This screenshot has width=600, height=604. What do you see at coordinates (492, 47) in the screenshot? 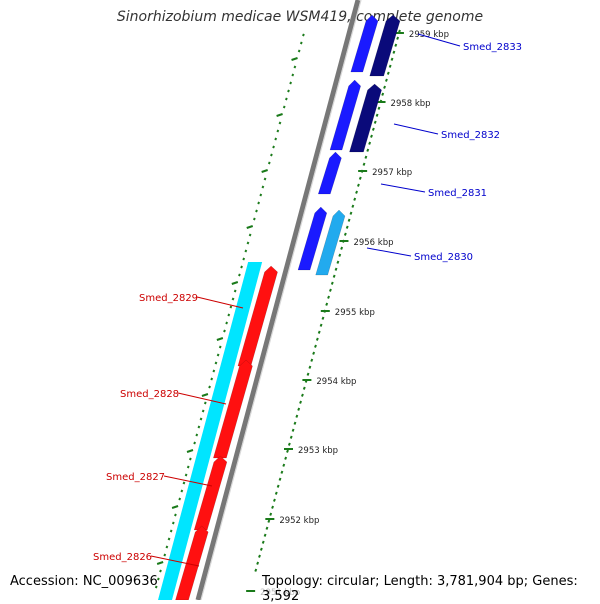
I see `gene-label-smed_2833: Smed_2833` at bounding box center [492, 47].